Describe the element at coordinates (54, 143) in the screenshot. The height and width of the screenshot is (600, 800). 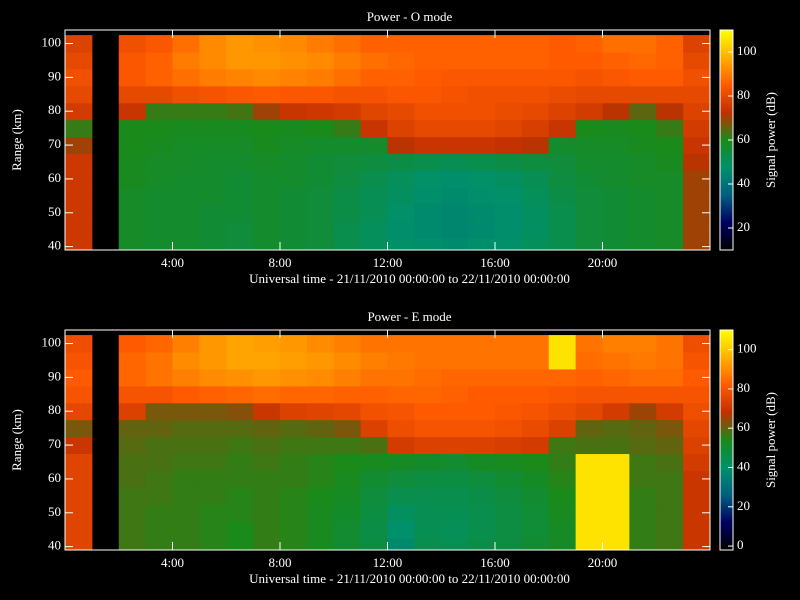
I see `y-tick-label: 70` at that location.